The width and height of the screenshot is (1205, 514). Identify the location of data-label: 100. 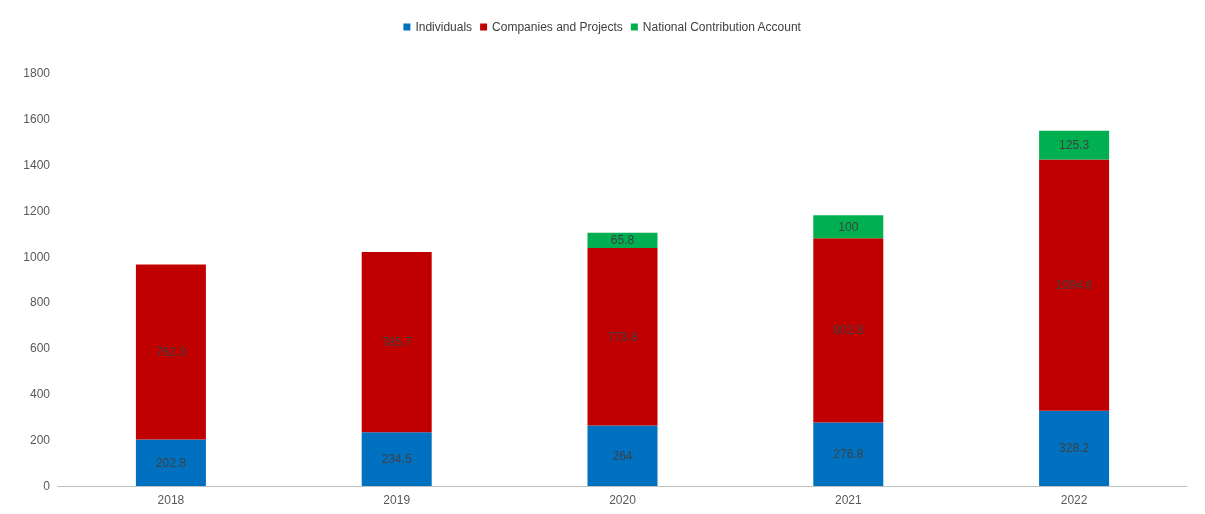
(848, 226).